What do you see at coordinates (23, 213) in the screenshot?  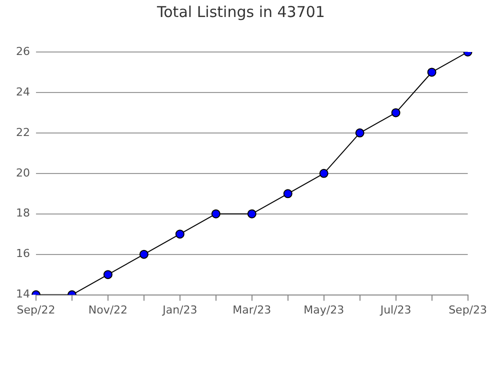 I see `y-tick-label: 18` at bounding box center [23, 213].